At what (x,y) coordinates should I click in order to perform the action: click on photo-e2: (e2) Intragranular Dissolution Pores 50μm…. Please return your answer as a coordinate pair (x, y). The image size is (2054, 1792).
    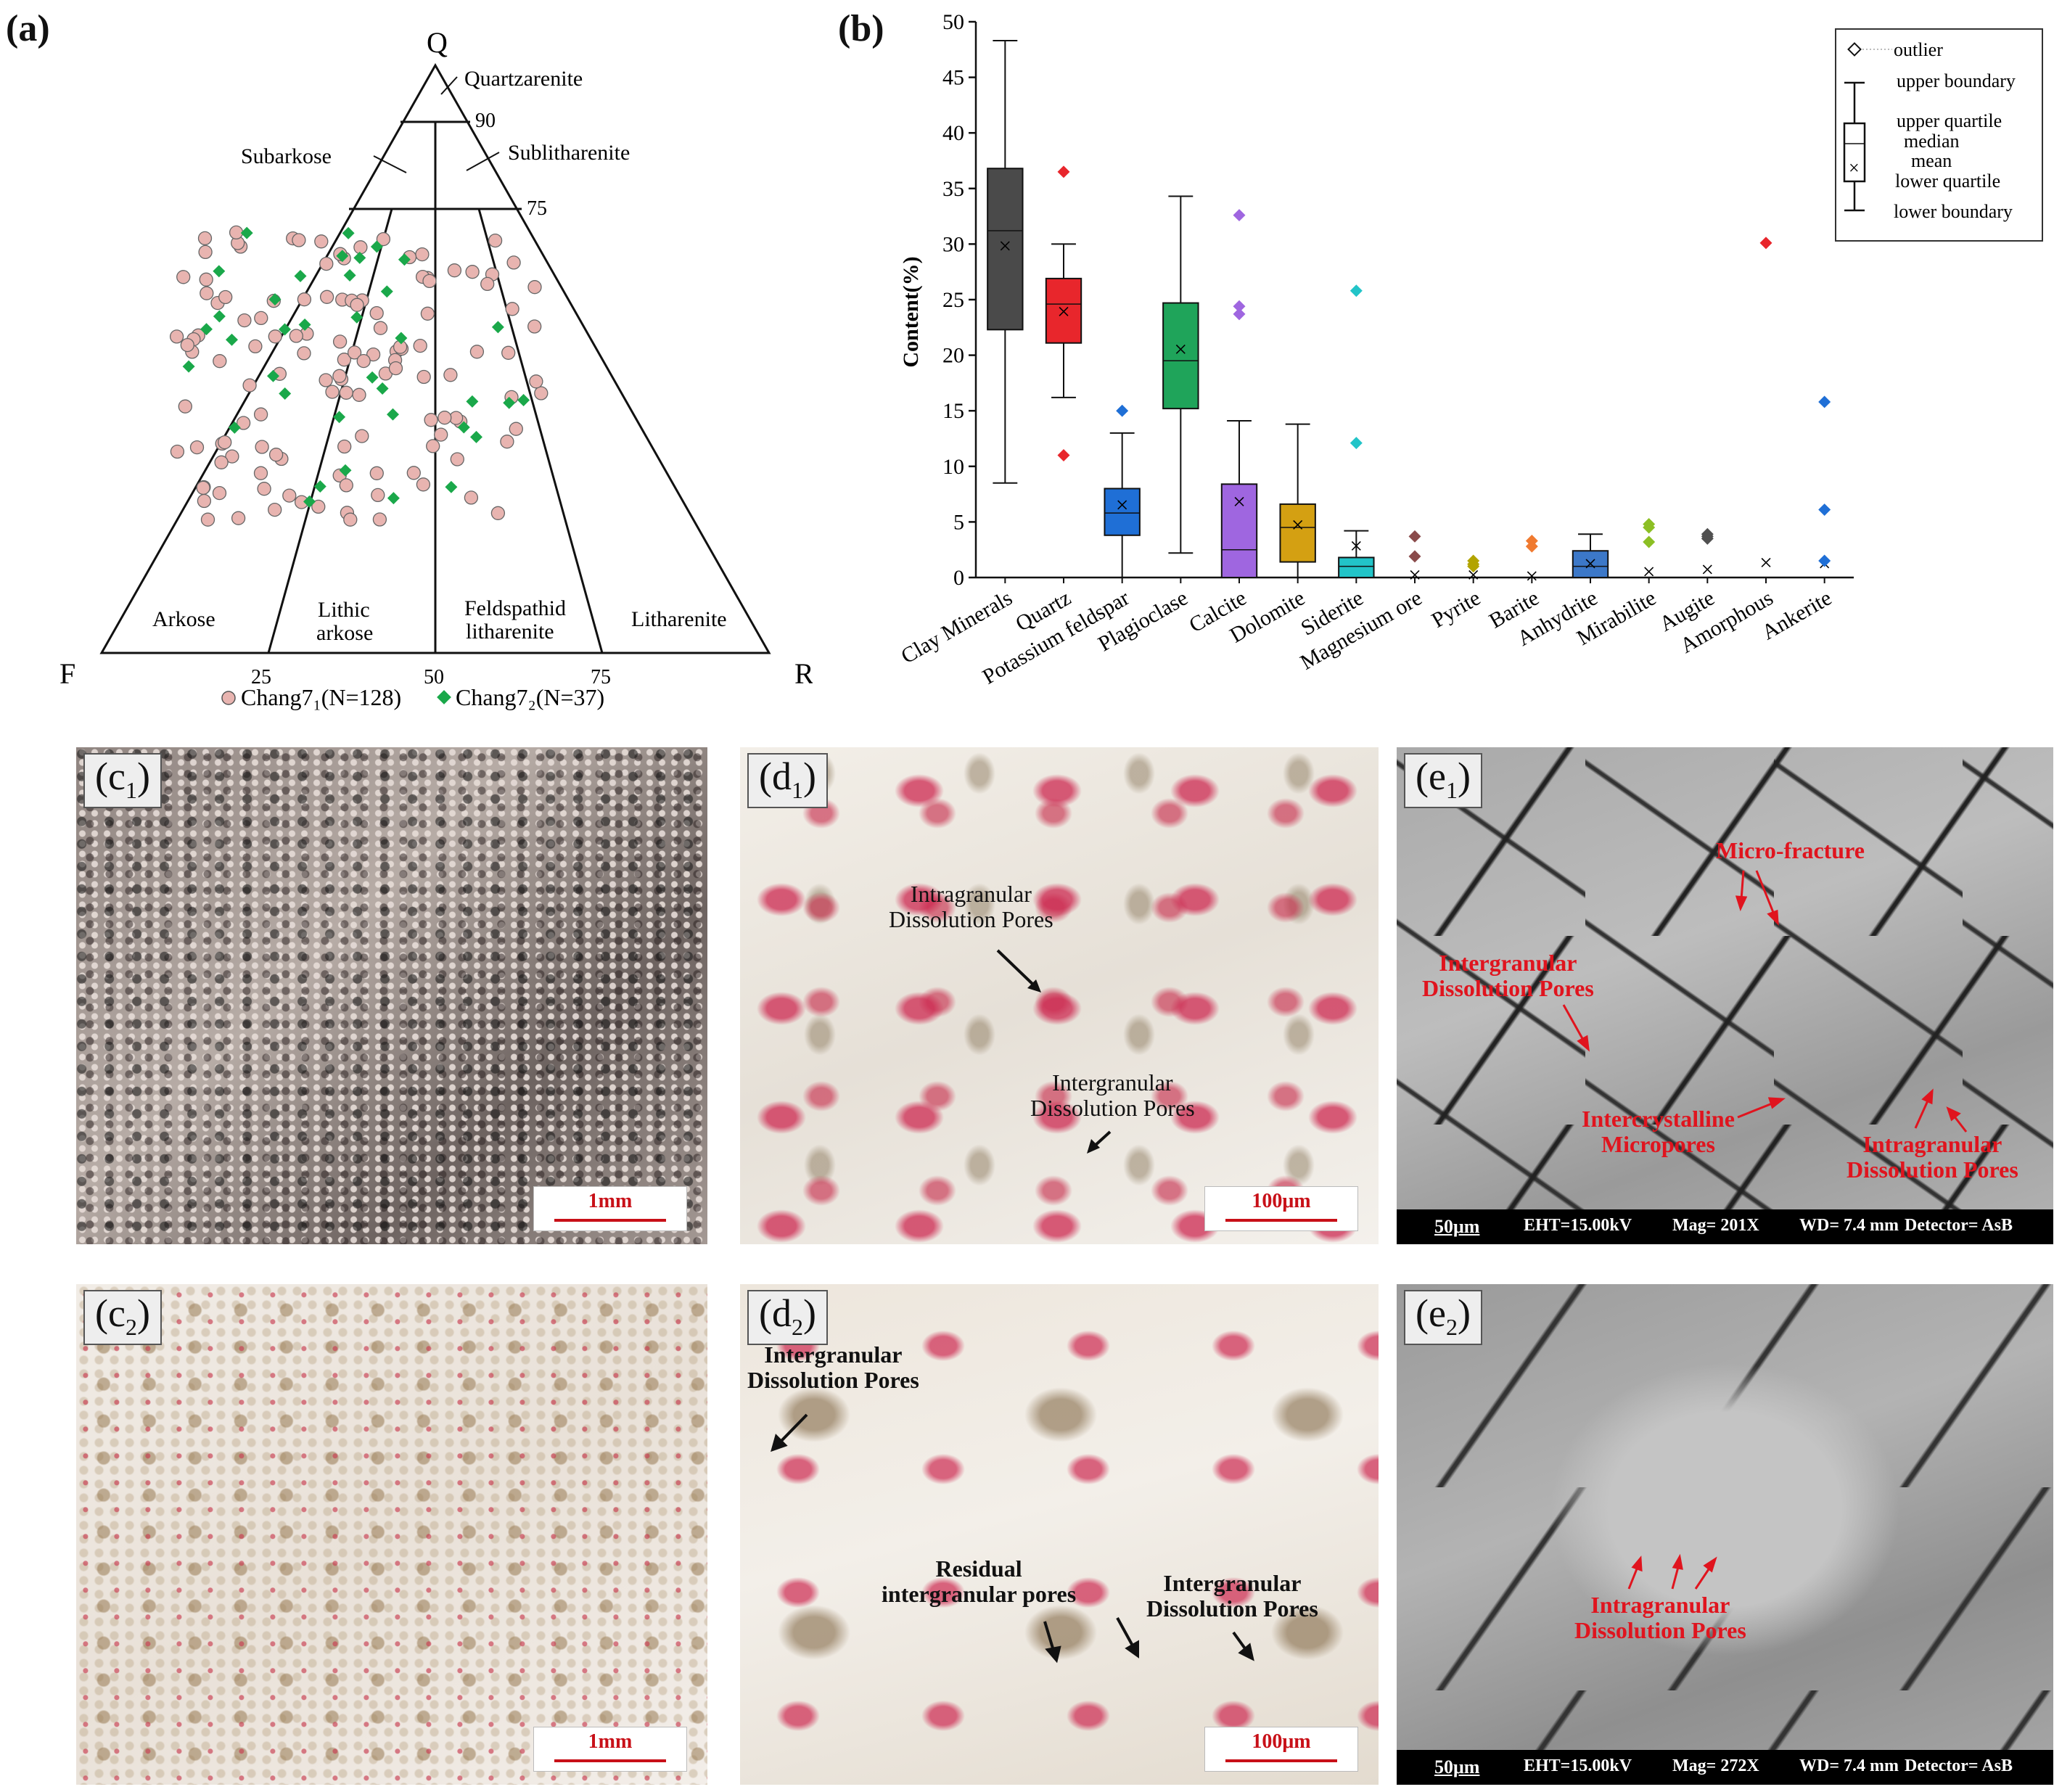
    Looking at the image, I should click on (1725, 1534).